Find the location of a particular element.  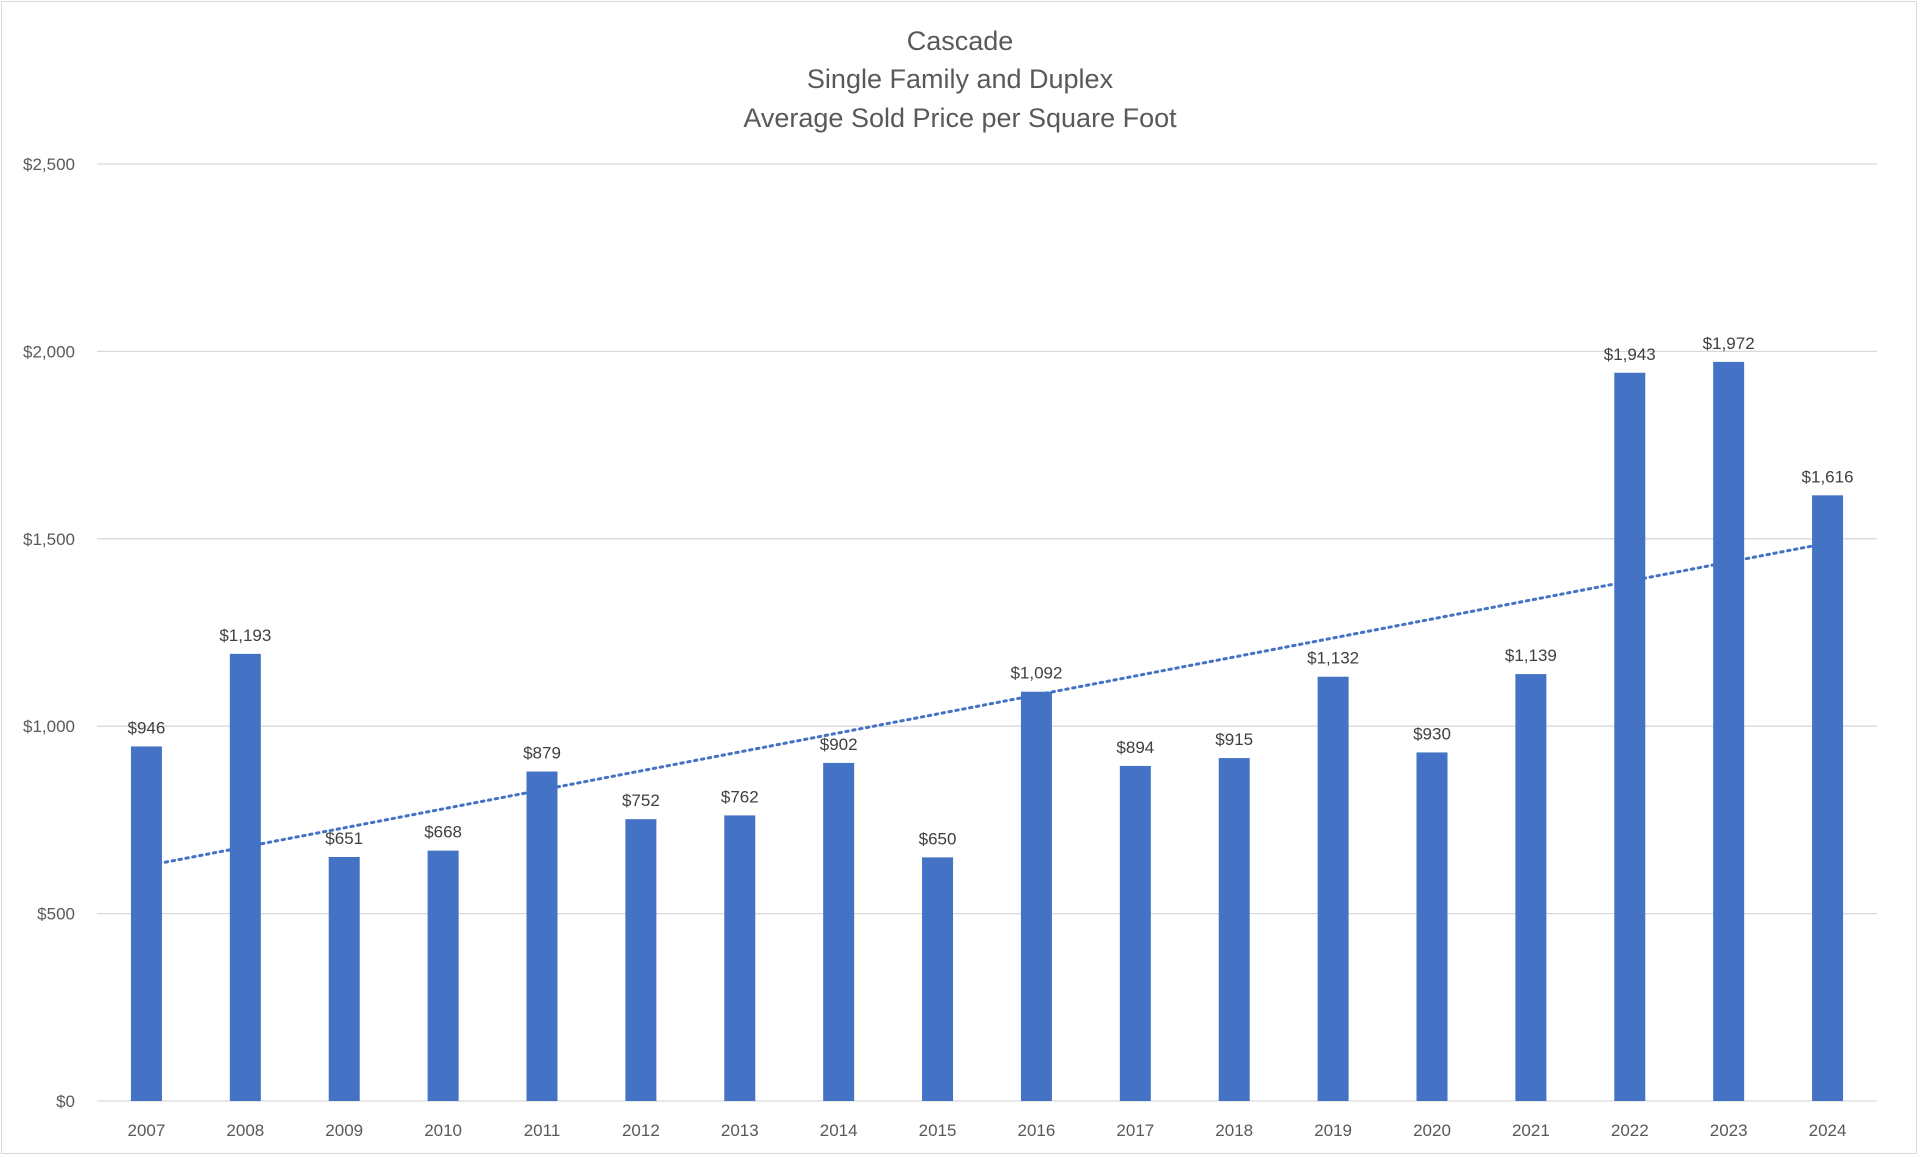

x-tick-label-2010: 2010 is located at coordinates (443, 1130).